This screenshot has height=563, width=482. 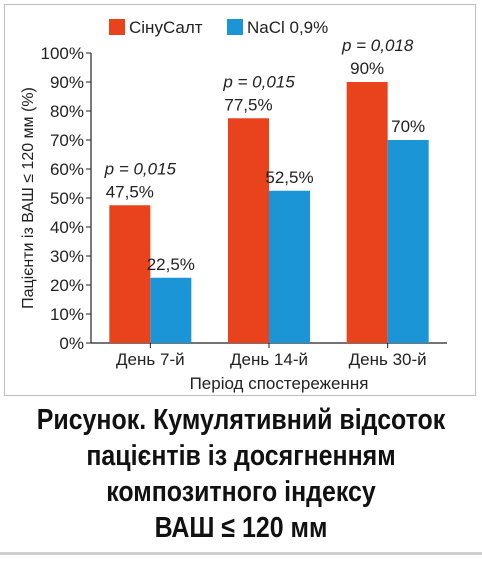 What do you see at coordinates (269, 359) in the screenshot?
I see `x-tick-label: День 14-й` at bounding box center [269, 359].